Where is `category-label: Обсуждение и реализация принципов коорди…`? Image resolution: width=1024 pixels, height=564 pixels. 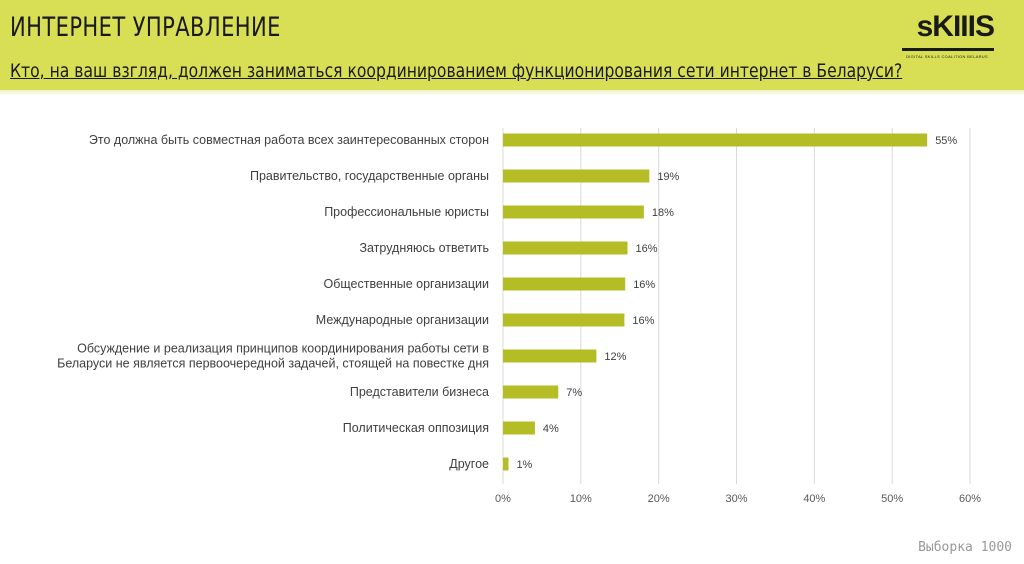 category-label: Обсуждение и реализация принципов коорди… is located at coordinates (283, 349).